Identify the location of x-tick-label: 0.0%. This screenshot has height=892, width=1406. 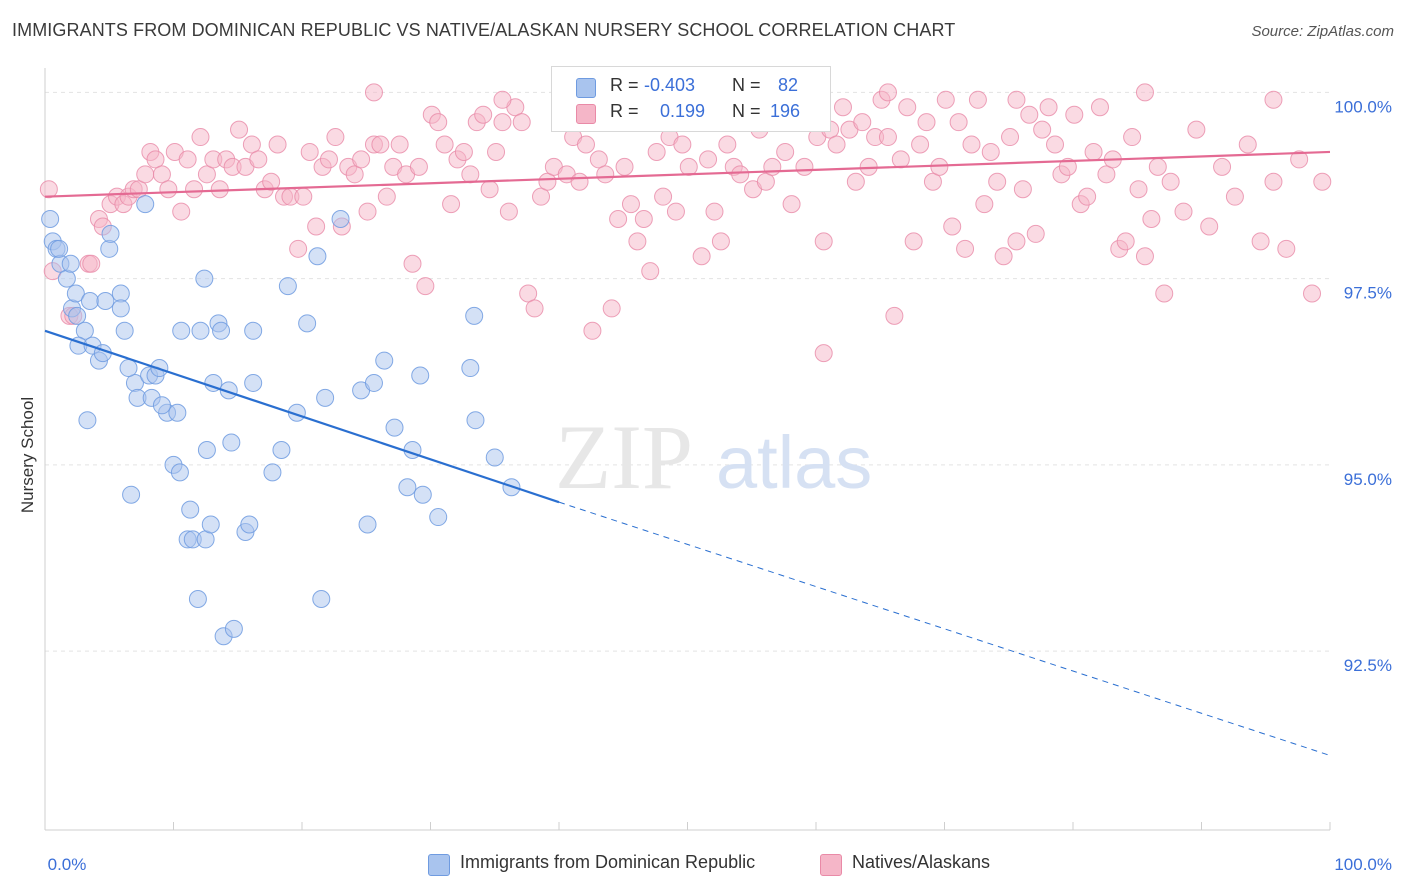
(67, 864).